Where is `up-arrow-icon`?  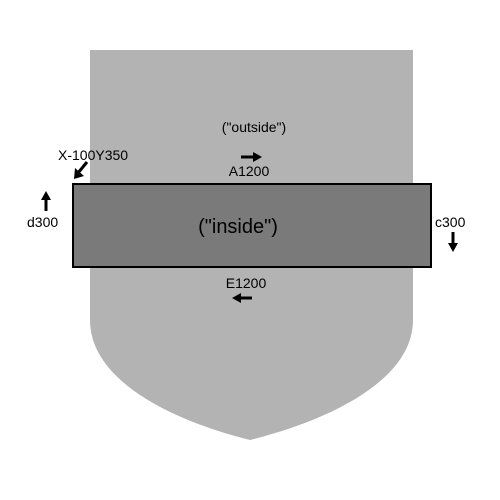
up-arrow-icon is located at coordinates (46, 201).